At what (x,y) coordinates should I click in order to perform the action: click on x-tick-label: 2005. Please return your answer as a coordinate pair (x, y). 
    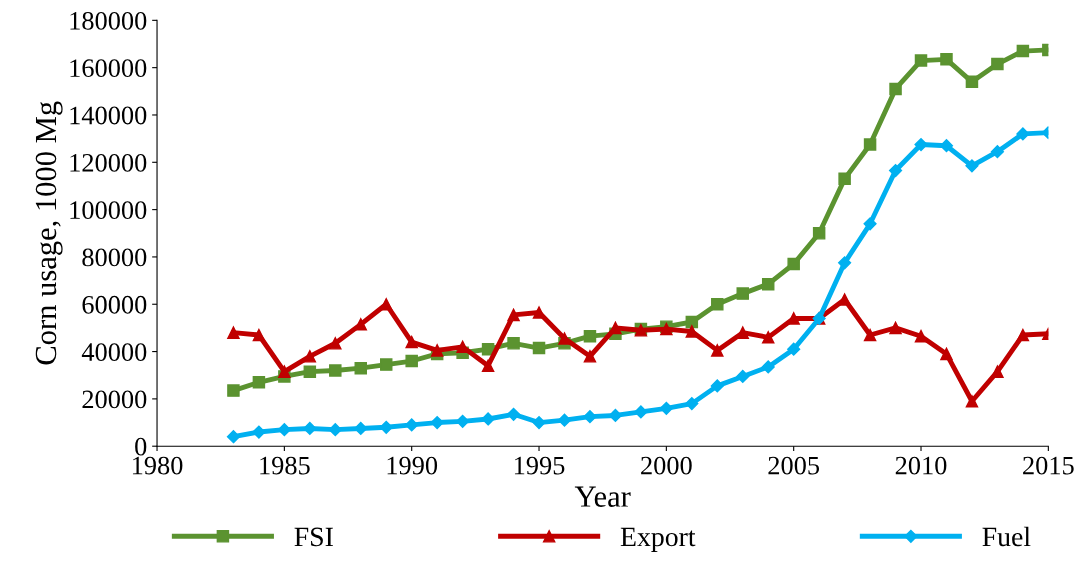
    Looking at the image, I should click on (794, 465).